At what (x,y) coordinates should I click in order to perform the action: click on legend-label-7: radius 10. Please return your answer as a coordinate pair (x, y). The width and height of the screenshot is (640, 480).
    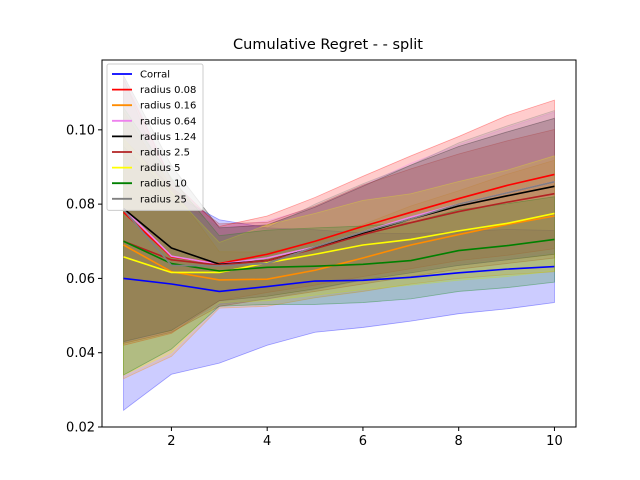
    Looking at the image, I should click on (163, 184).